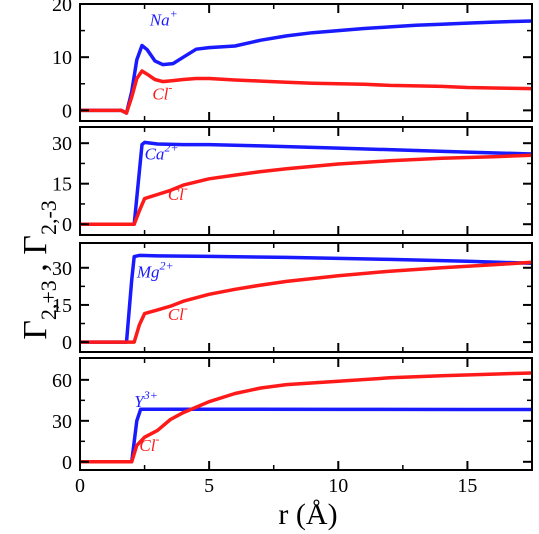 This screenshot has width=539, height=534. I want to click on series-label-ca: Ca2+, so click(162, 151).